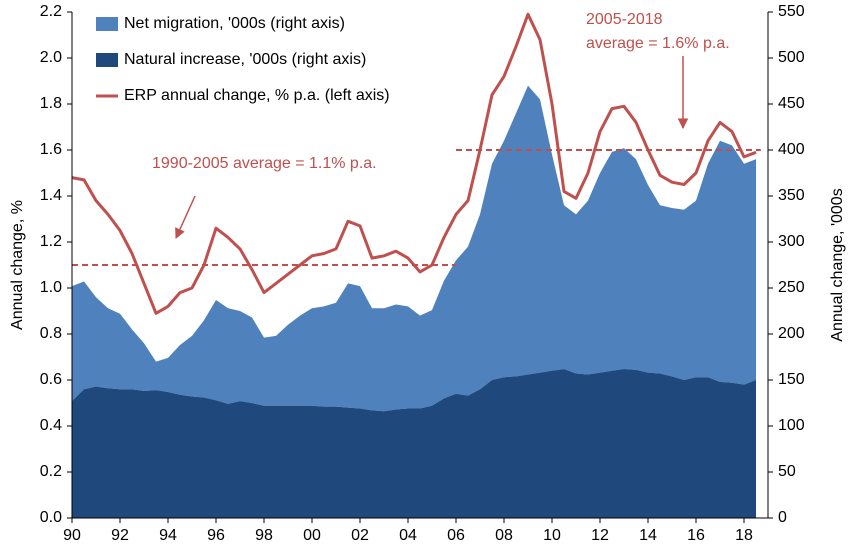  I want to click on y2-tick-label: 100, so click(791, 425).